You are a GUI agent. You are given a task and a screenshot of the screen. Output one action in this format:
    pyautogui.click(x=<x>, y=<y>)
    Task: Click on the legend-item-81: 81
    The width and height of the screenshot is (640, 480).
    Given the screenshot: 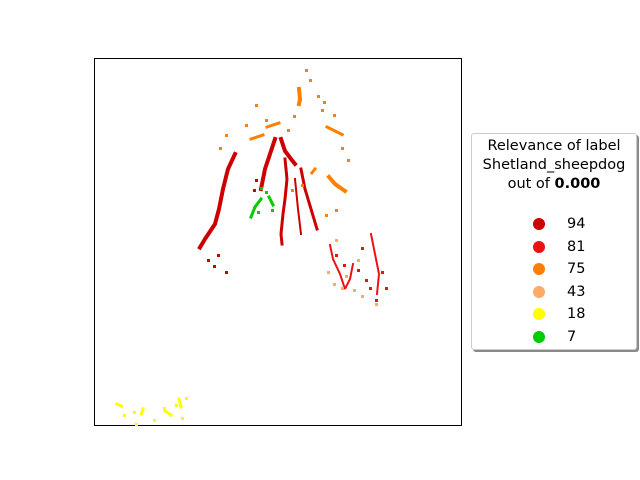 What is the action you would take?
    pyautogui.click(x=554, y=247)
    